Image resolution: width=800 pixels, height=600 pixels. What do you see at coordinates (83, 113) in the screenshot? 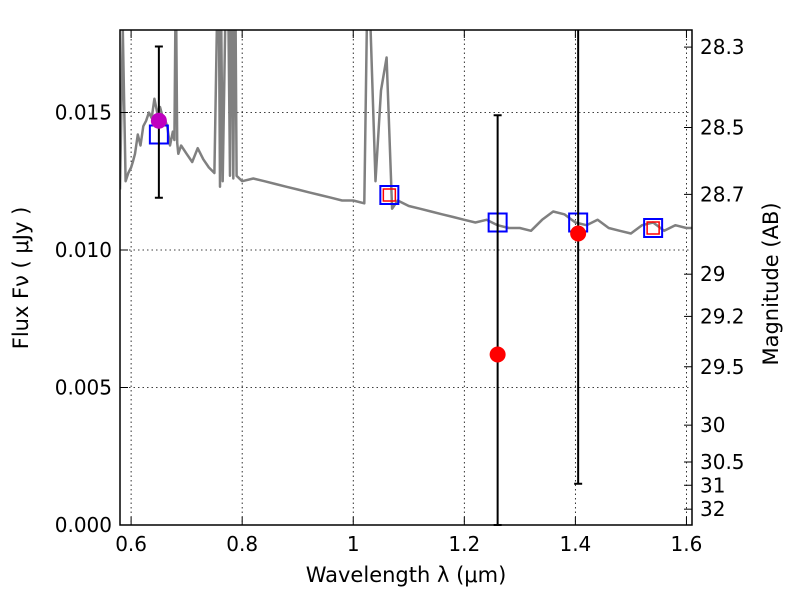
I see `y-tick-label: 0.015` at bounding box center [83, 113].